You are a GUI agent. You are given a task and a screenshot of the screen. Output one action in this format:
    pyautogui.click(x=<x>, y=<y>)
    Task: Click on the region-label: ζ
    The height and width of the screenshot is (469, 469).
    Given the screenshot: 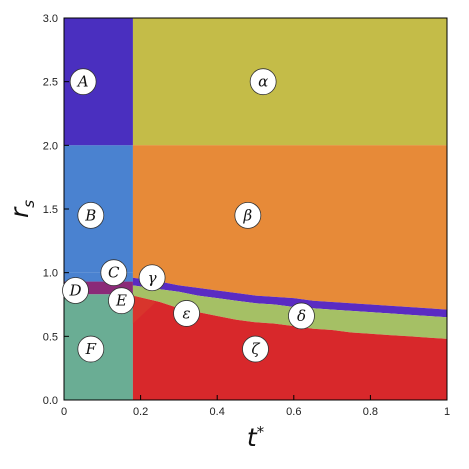 What is the action you would take?
    pyautogui.click(x=255, y=349)
    